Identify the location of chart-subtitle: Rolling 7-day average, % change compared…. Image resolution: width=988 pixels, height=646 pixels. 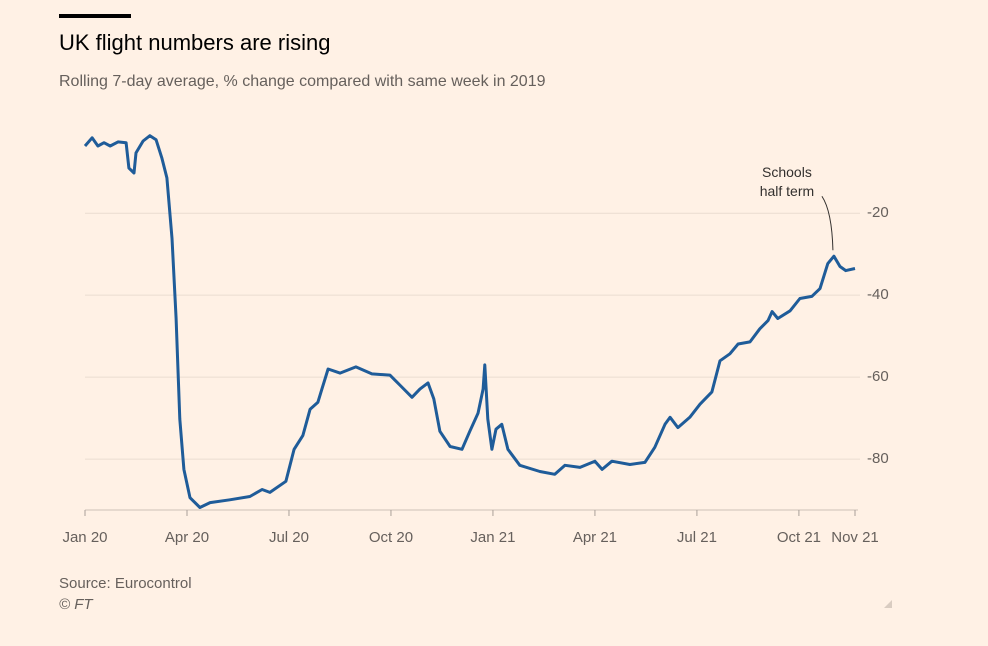
(302, 81).